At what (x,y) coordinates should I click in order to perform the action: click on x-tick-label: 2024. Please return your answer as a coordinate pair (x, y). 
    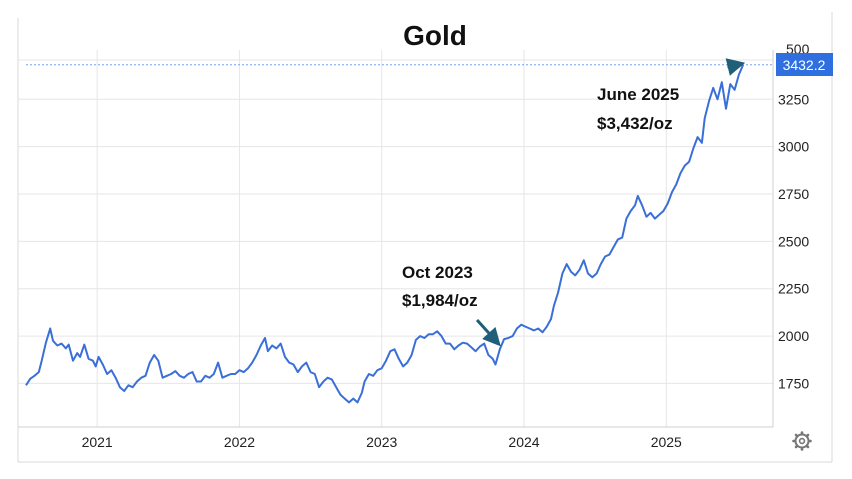
    Looking at the image, I should click on (523, 442).